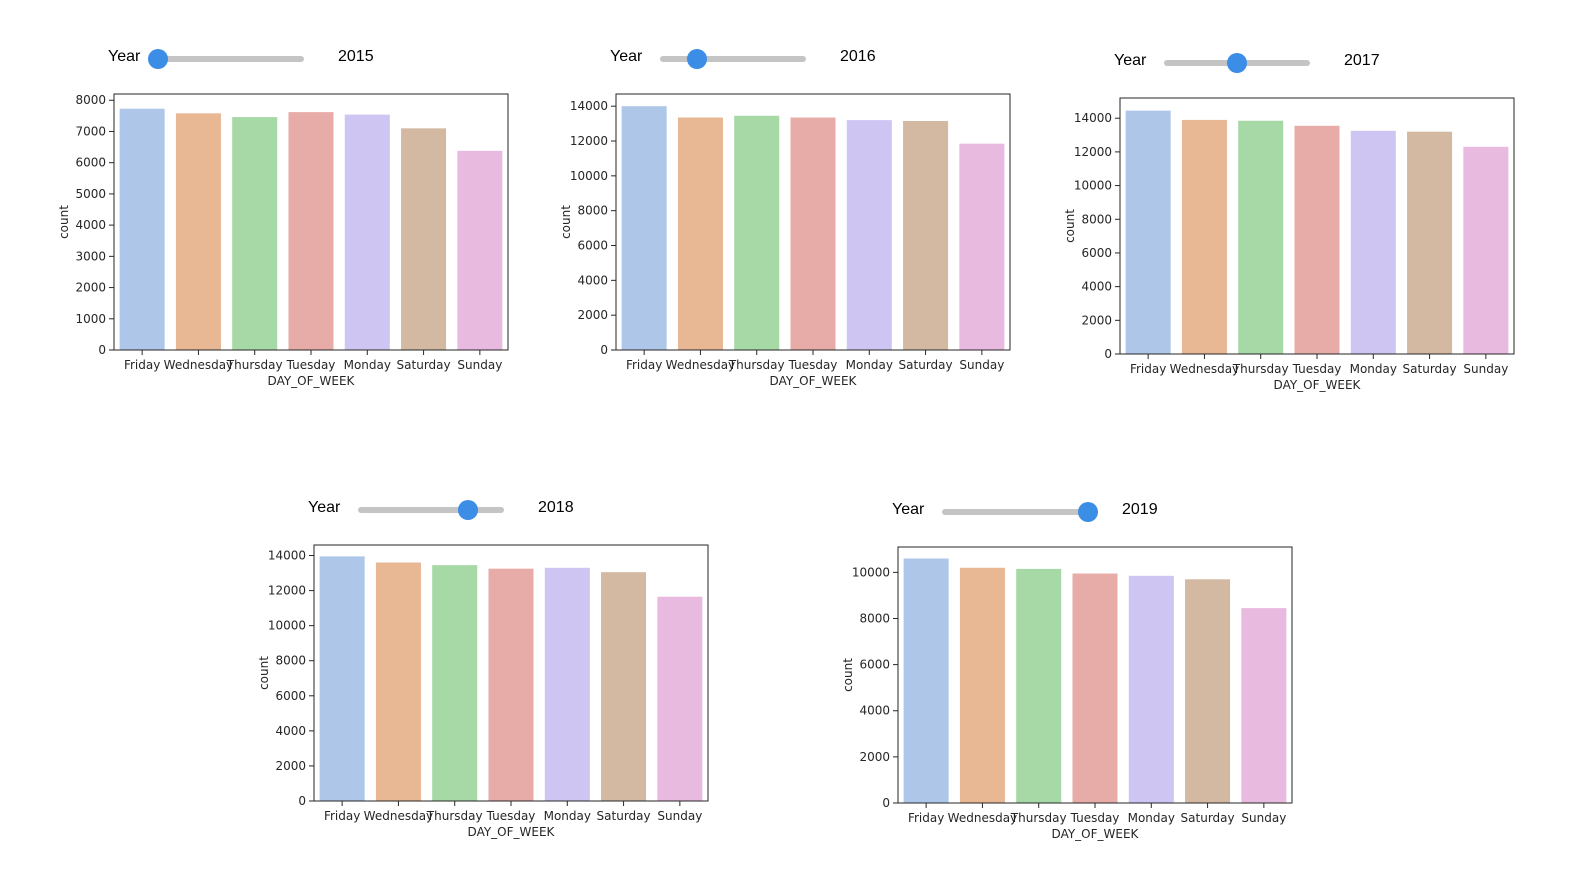 The width and height of the screenshot is (1576, 892). I want to click on year-slider-row: Year 2017, so click(1296, 64).